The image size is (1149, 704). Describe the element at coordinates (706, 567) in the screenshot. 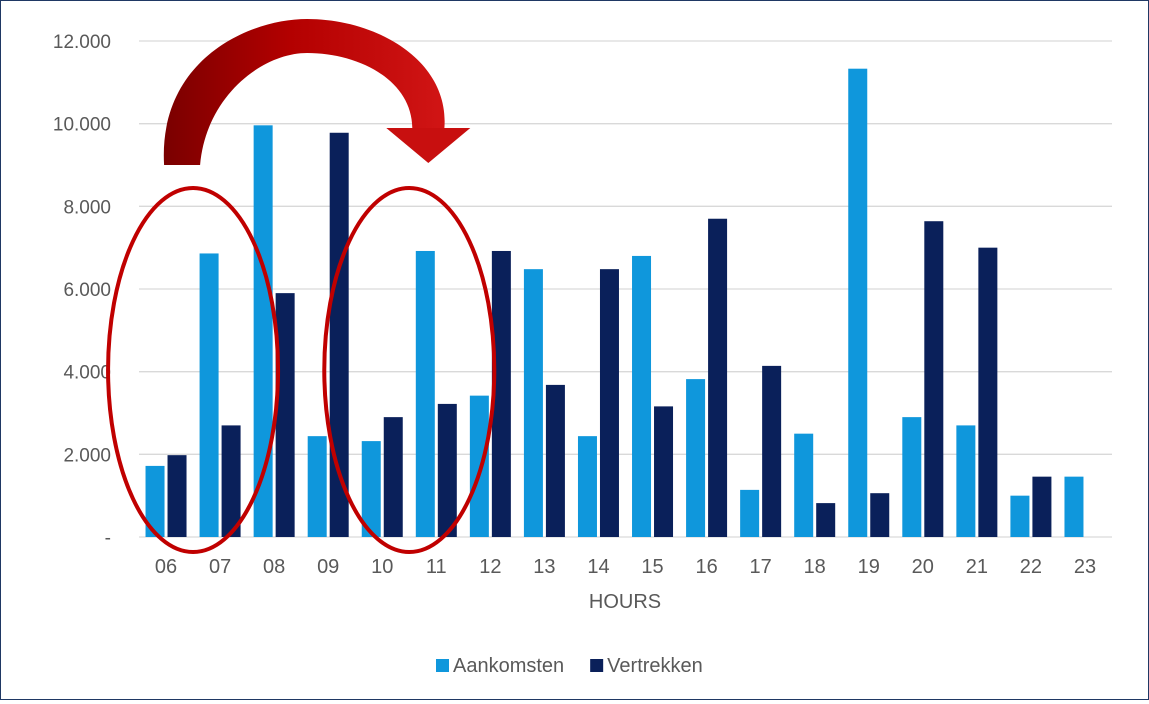

I see `x-tick-label: 16` at that location.